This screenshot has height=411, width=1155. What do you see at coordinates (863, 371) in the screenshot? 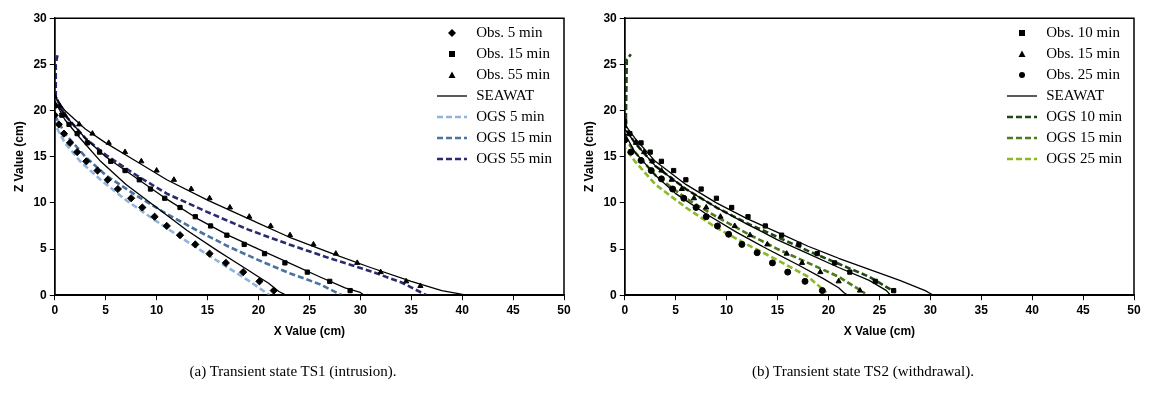
I see `text: (b) Transient state TS2 (withdrawal).` at bounding box center [863, 371].